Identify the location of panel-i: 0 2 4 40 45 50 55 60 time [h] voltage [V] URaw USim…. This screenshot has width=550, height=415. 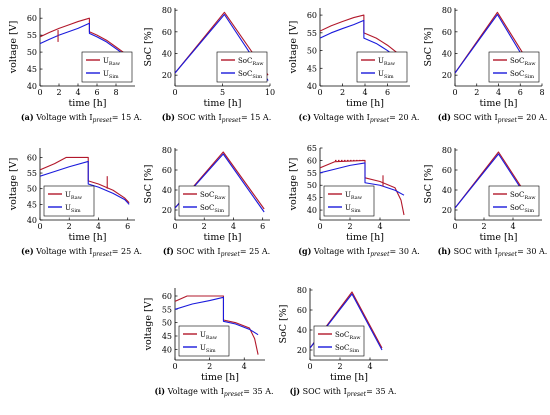
(208, 343).